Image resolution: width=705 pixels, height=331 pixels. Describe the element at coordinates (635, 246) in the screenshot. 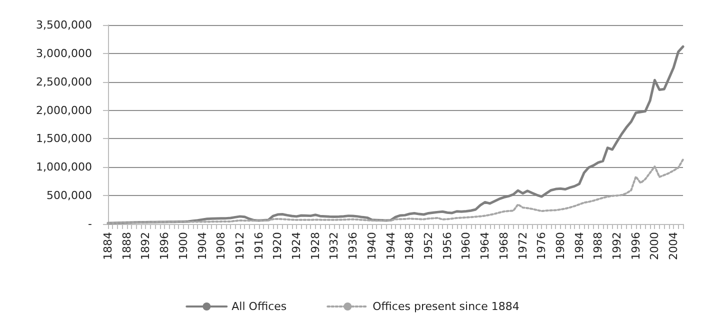

I see `x-tick-label: 1996` at that location.